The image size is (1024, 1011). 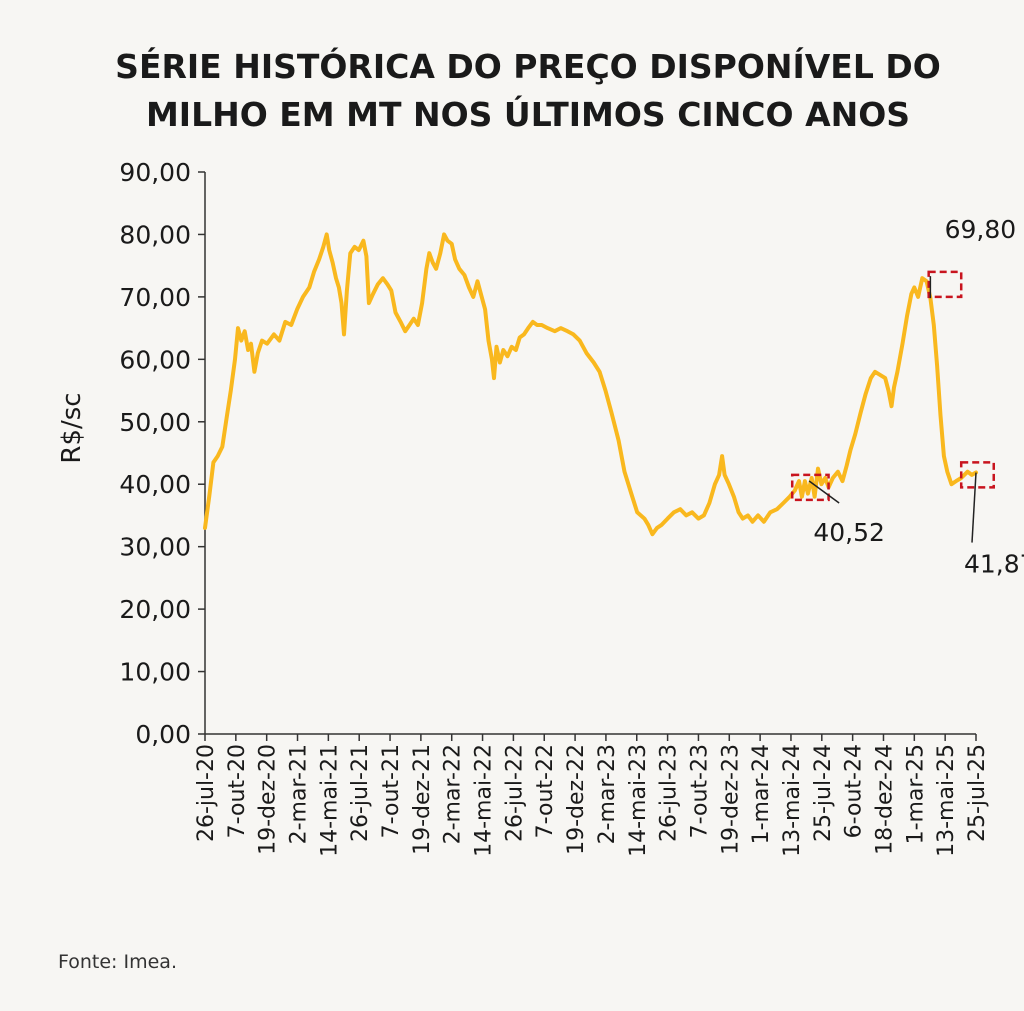 I want to click on y-tick-label: 0,00, so click(x=163, y=734).